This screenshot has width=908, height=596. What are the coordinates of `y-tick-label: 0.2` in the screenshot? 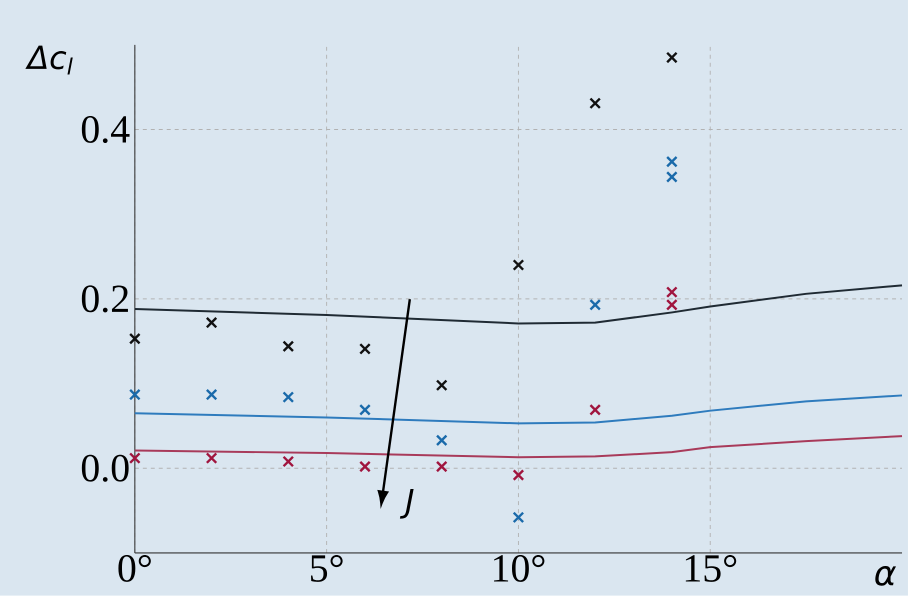 It's located at (105, 299).